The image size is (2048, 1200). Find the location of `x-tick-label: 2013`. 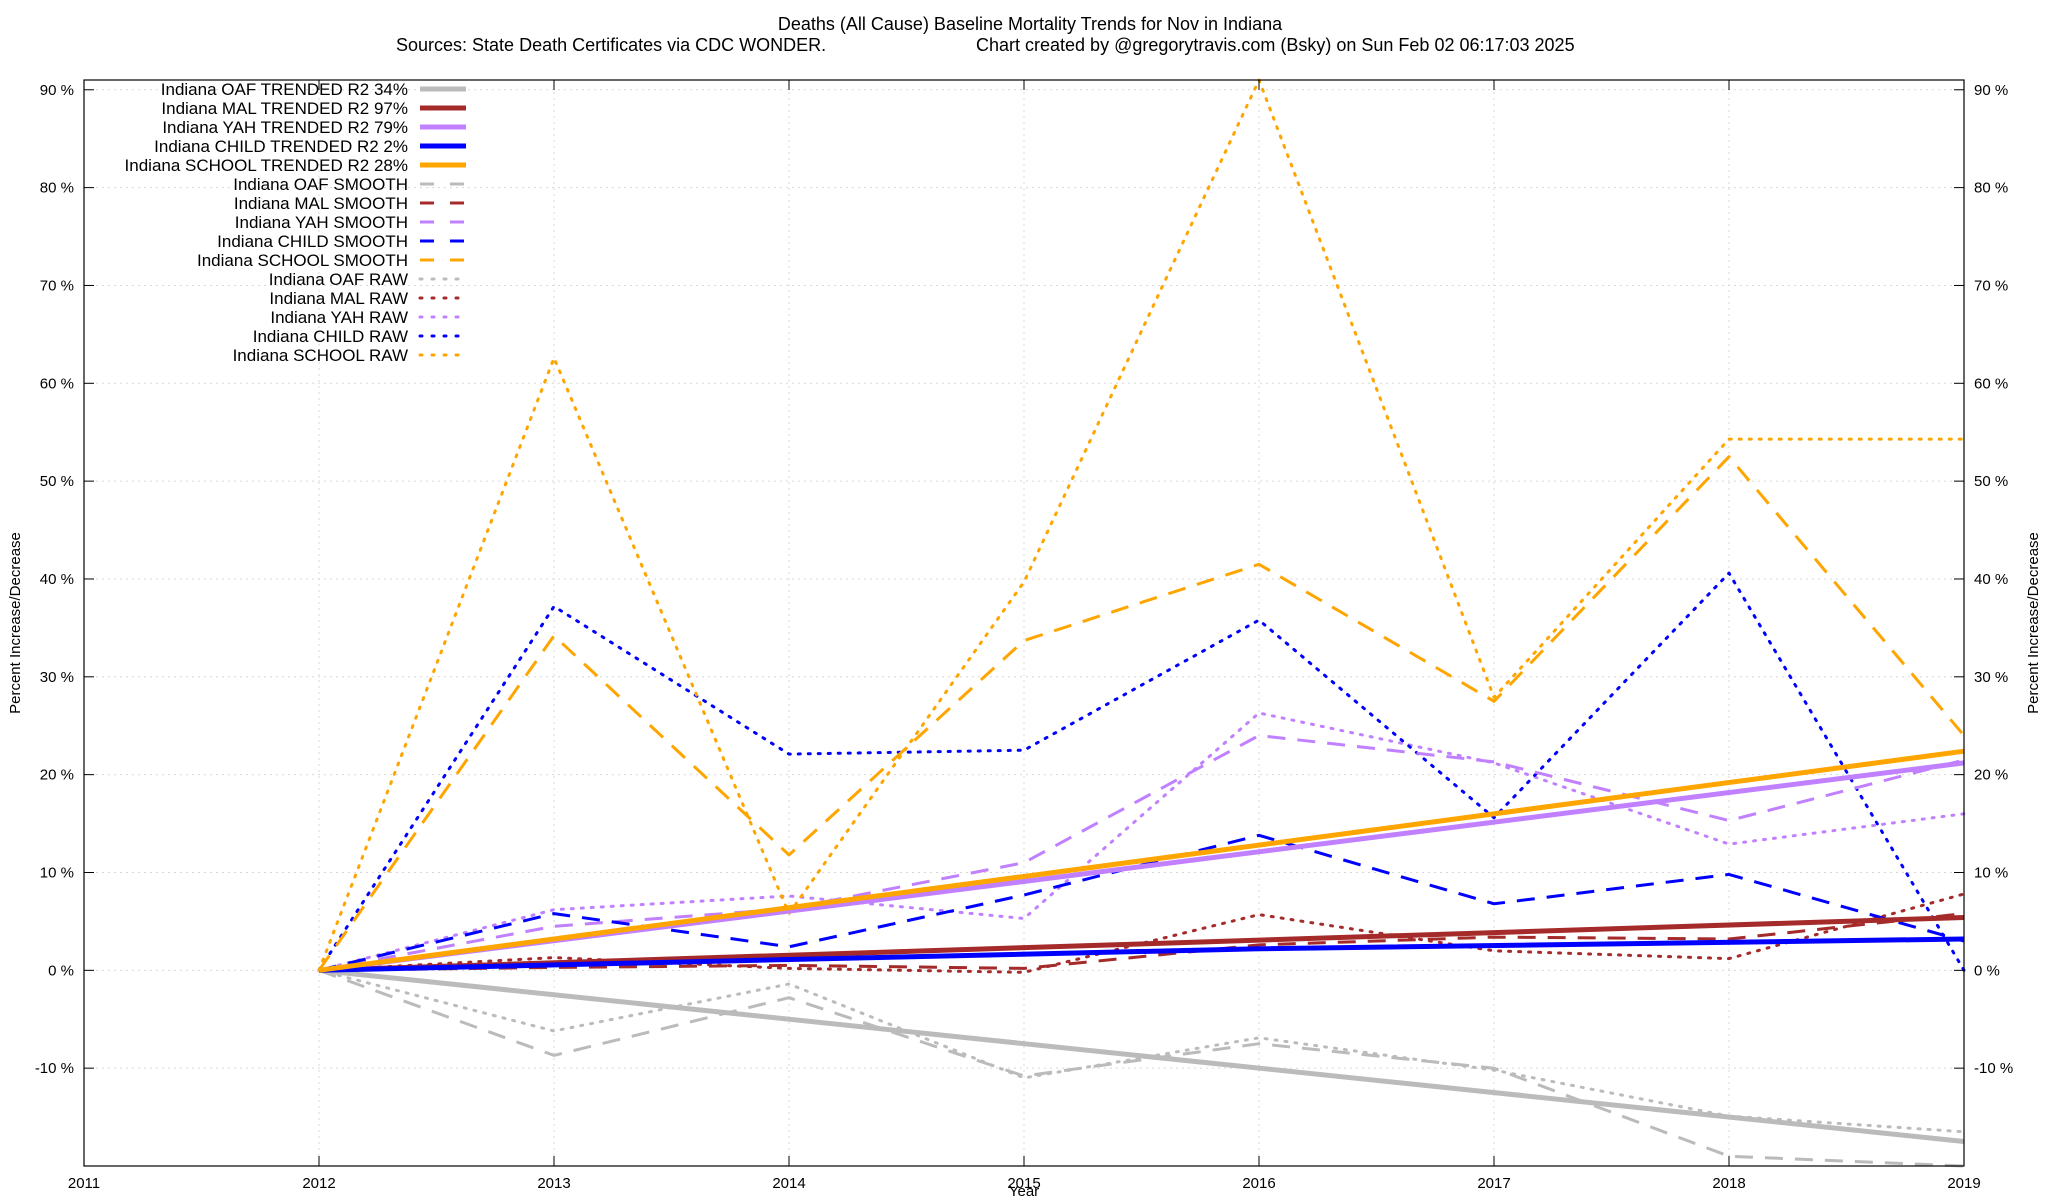

x-tick-label: 2013 is located at coordinates (553, 1183).